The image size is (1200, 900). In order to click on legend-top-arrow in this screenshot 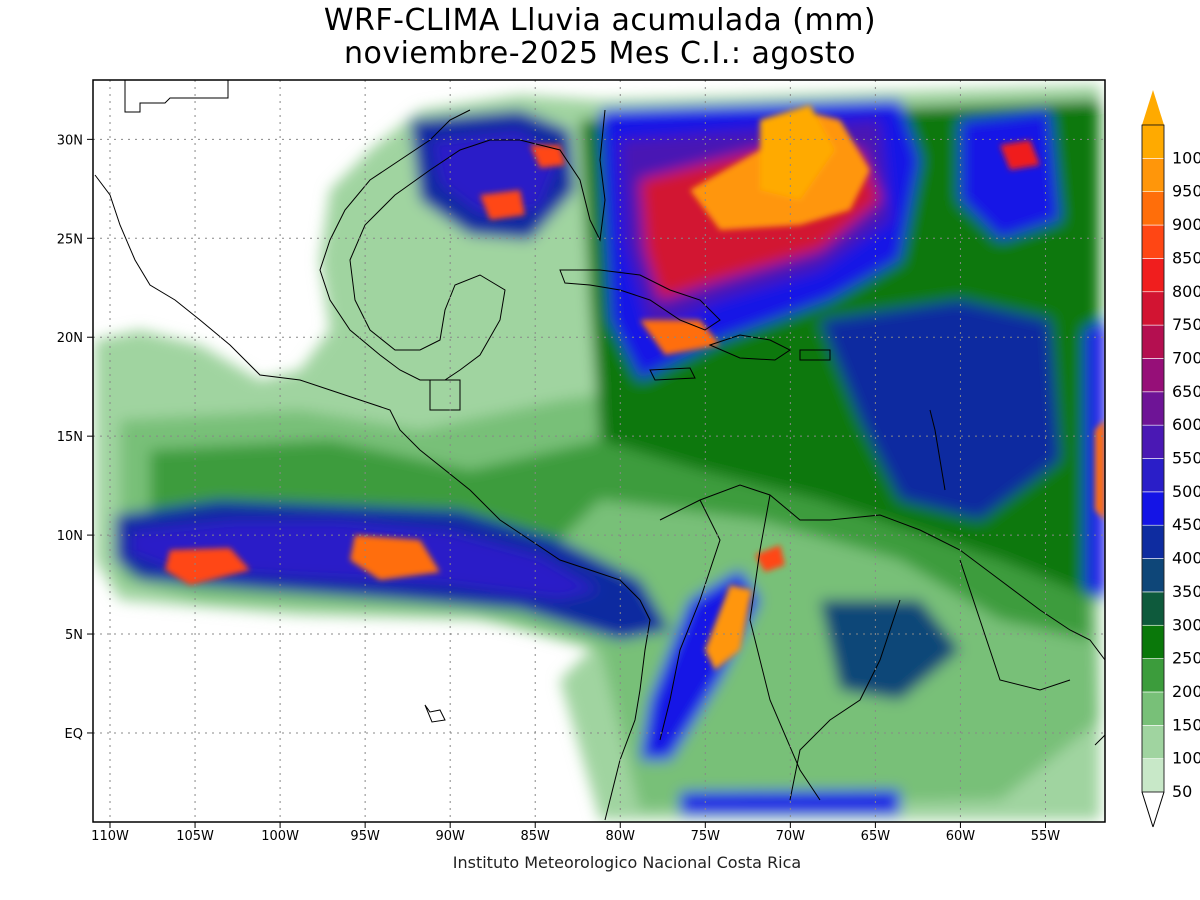, I will do `click(1153, 107)`.